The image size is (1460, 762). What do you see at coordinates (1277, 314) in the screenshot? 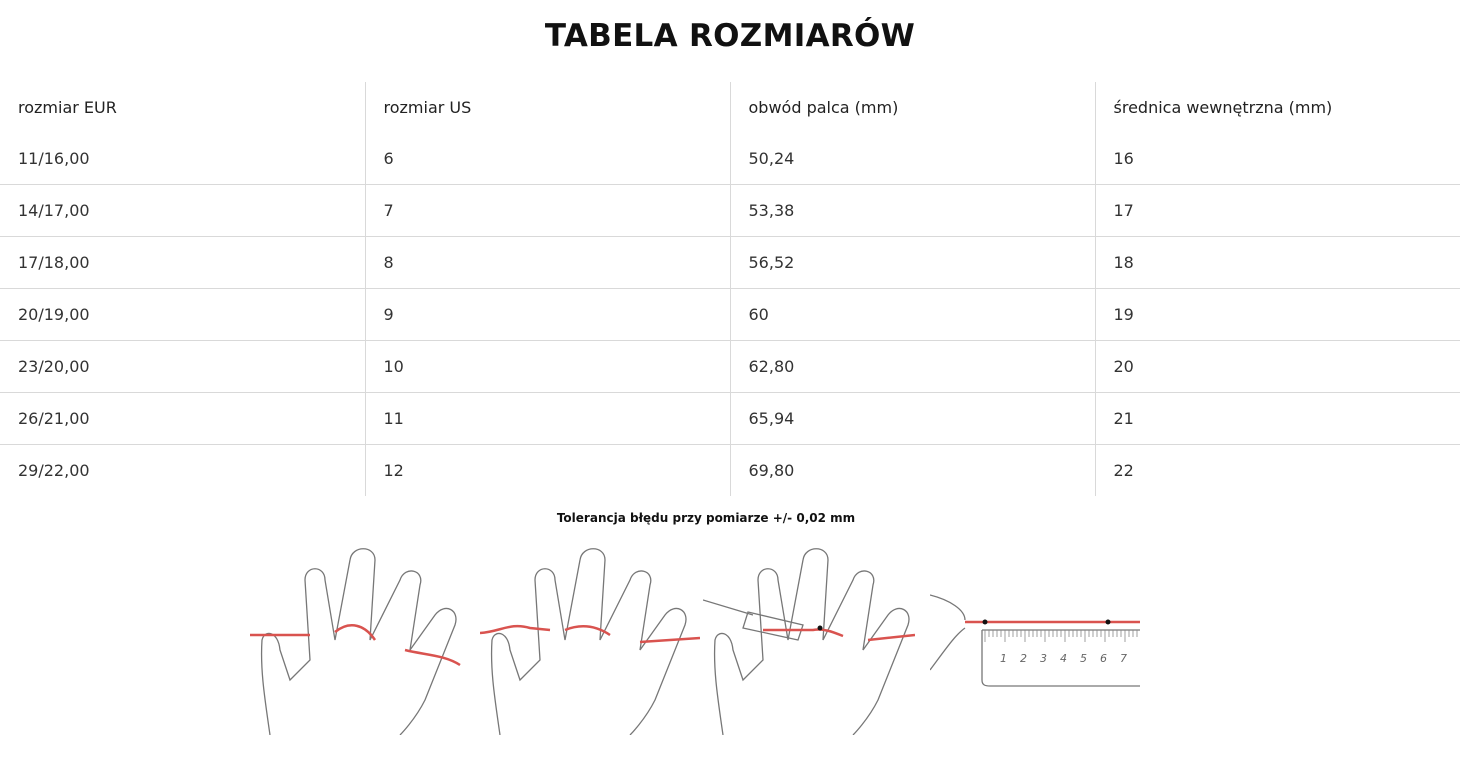
I see `cell-diameter: 19` at bounding box center [1277, 314].